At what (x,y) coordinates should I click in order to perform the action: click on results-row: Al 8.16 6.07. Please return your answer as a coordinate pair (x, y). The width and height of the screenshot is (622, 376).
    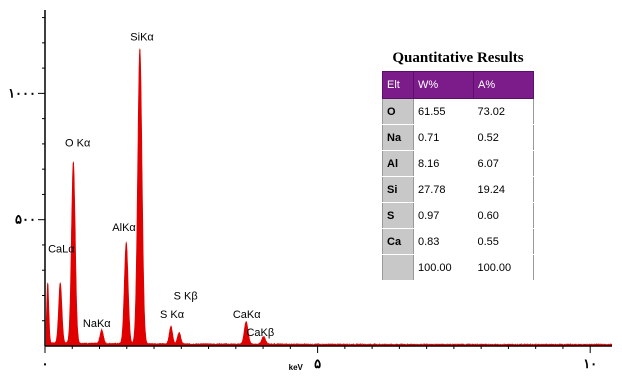
    Looking at the image, I should click on (458, 163).